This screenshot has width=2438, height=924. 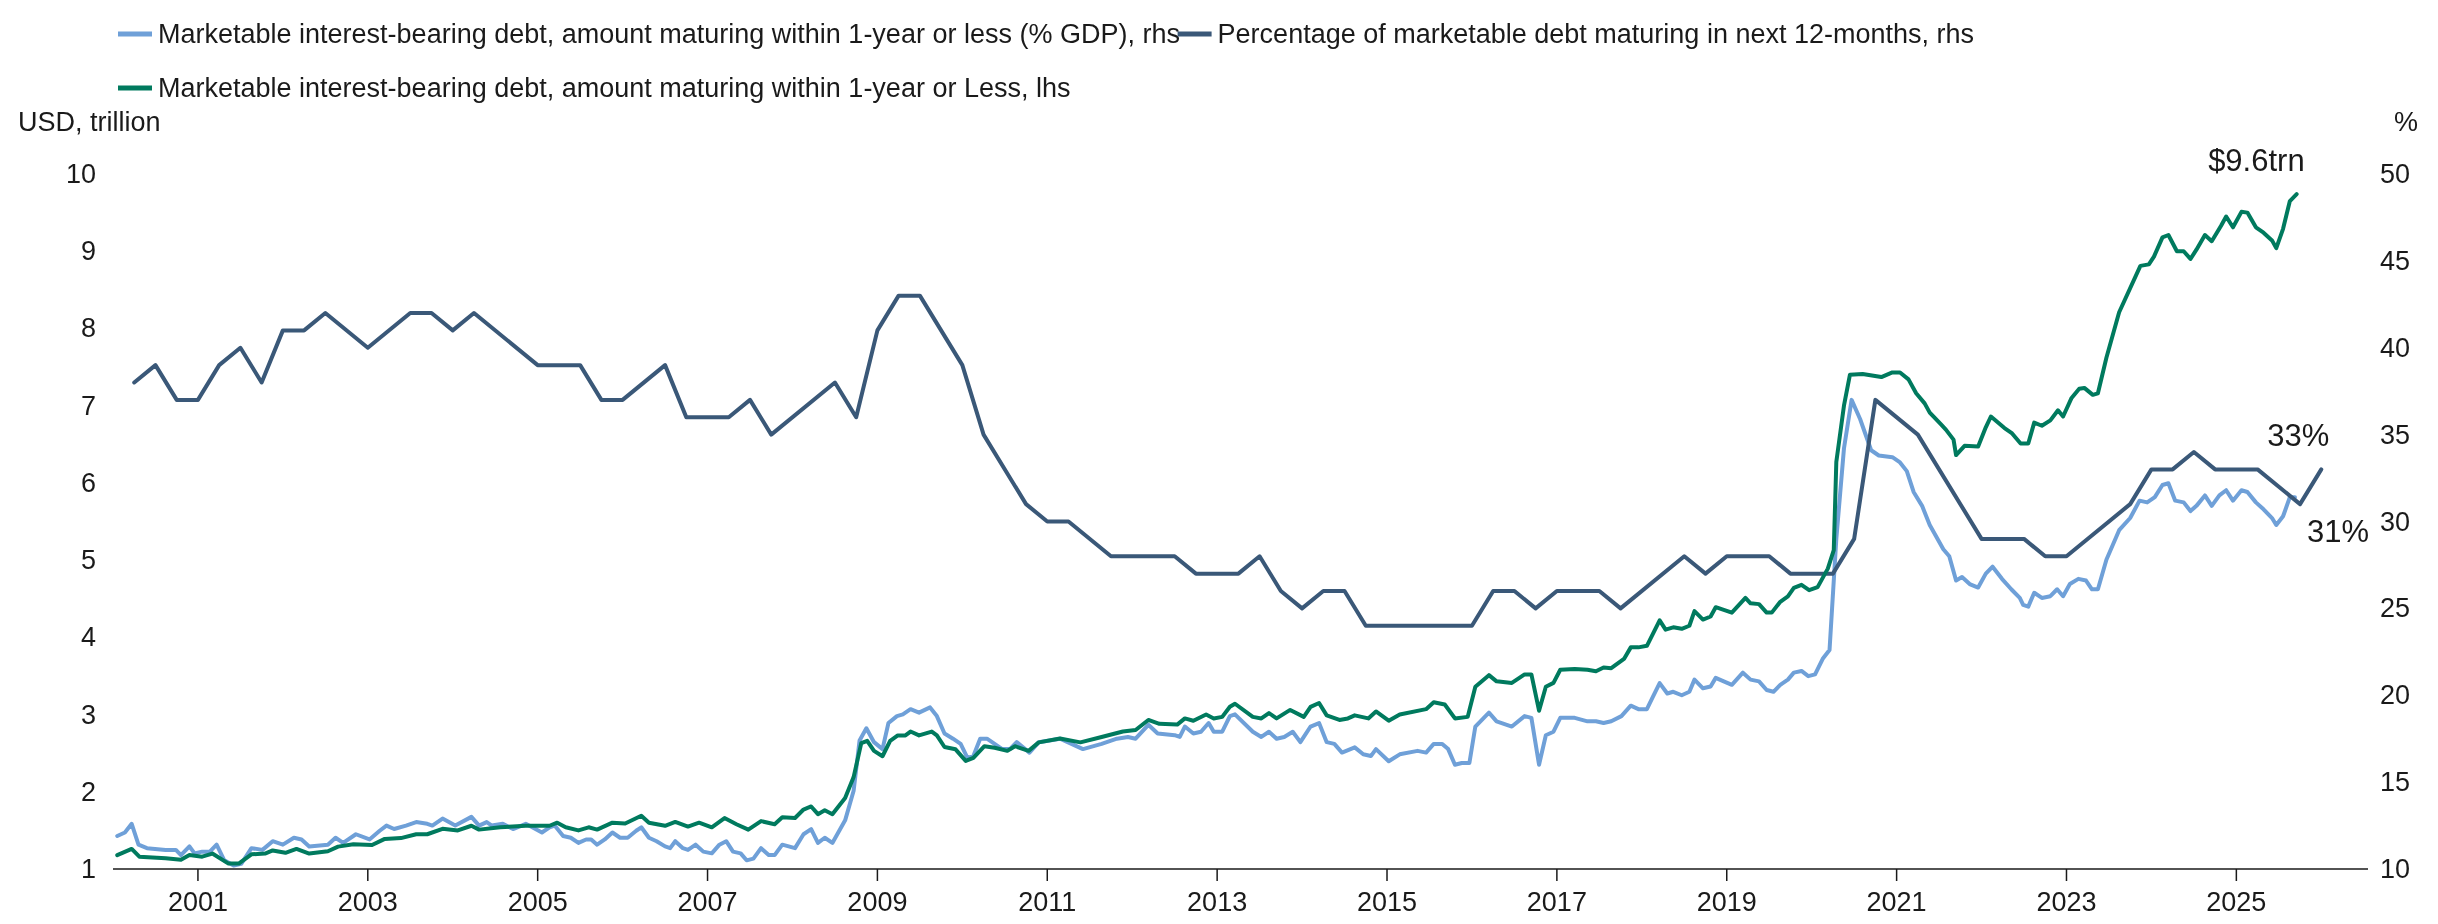 I want to click on x-tick-label: 2015, so click(x=1387, y=902).